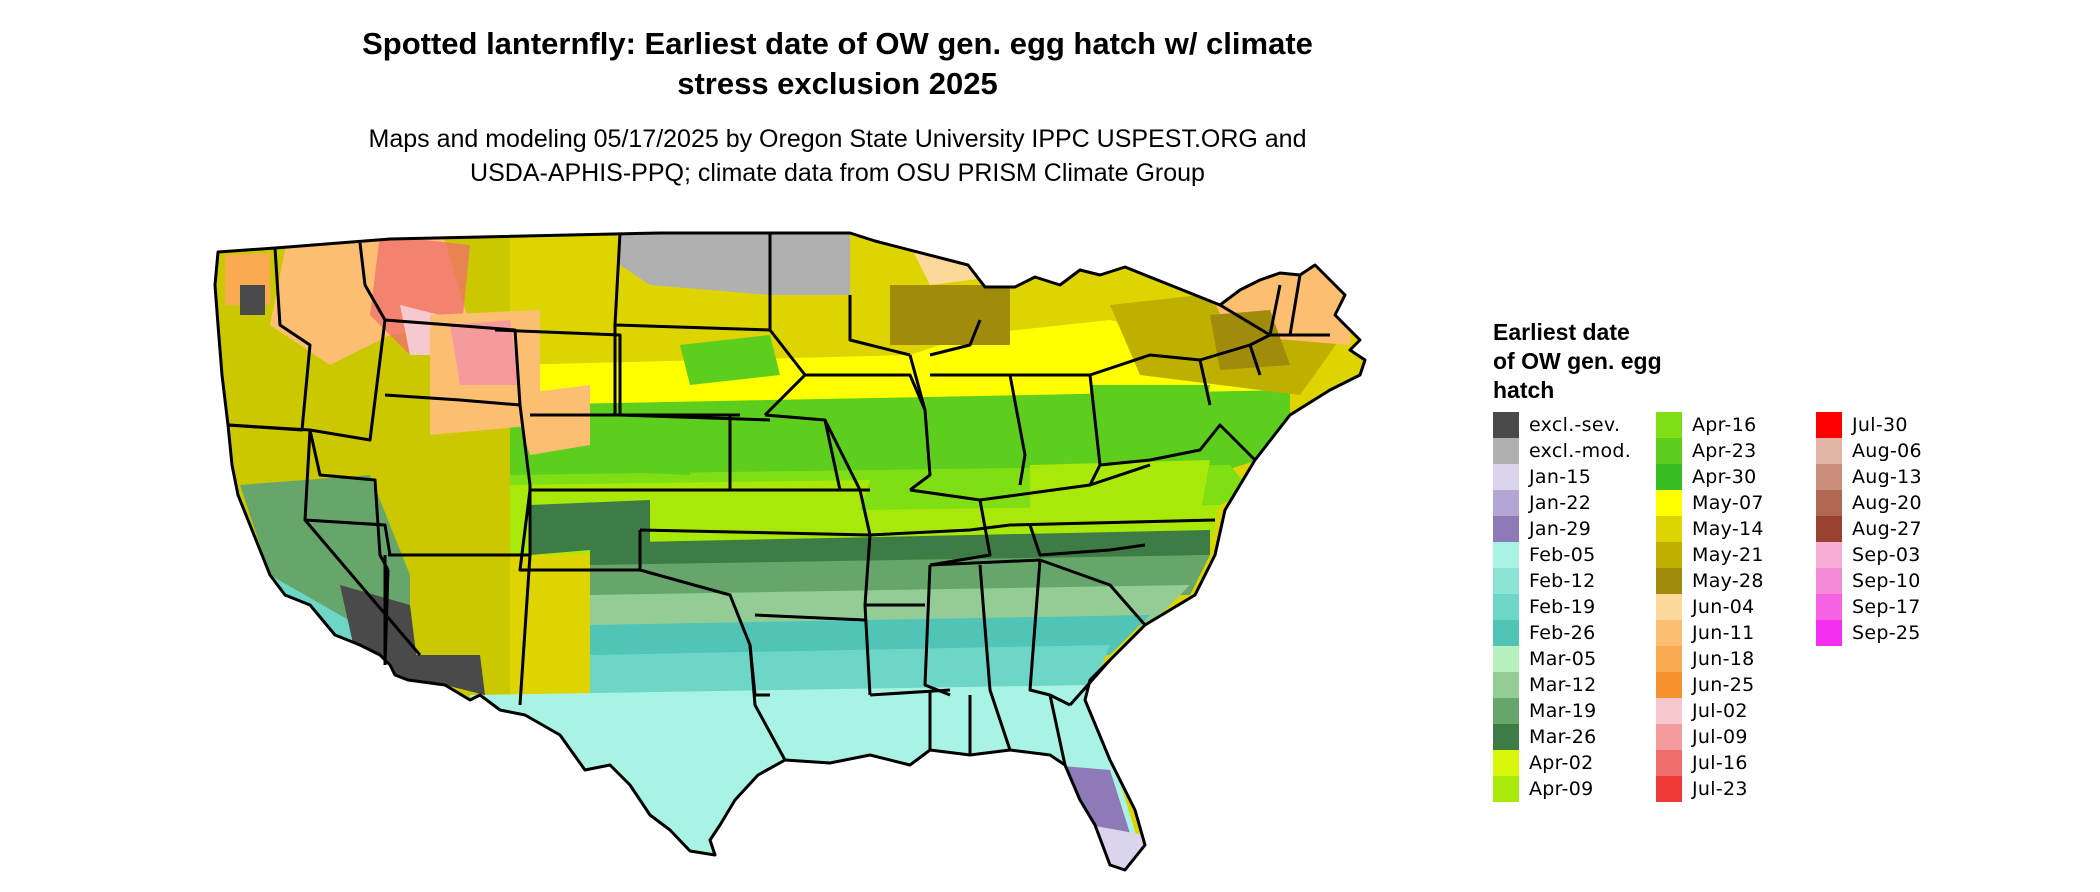 This screenshot has width=2100, height=892. Describe the element at coordinates (1563, 737) in the screenshot. I see `legend-label: Mar-26` at that location.